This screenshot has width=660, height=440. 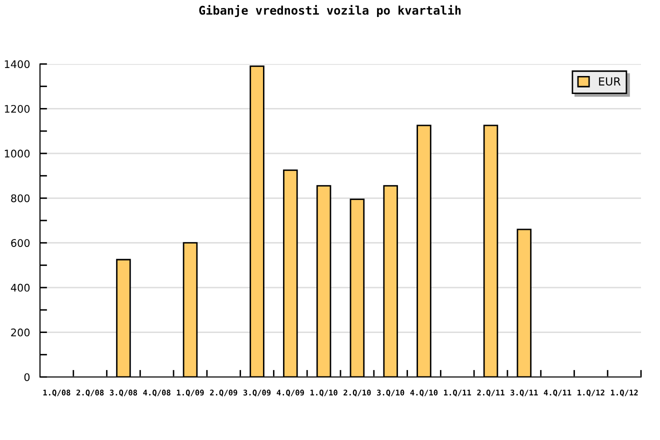 What do you see at coordinates (20, 288) in the screenshot?
I see `y-tick-label: 400` at bounding box center [20, 288].